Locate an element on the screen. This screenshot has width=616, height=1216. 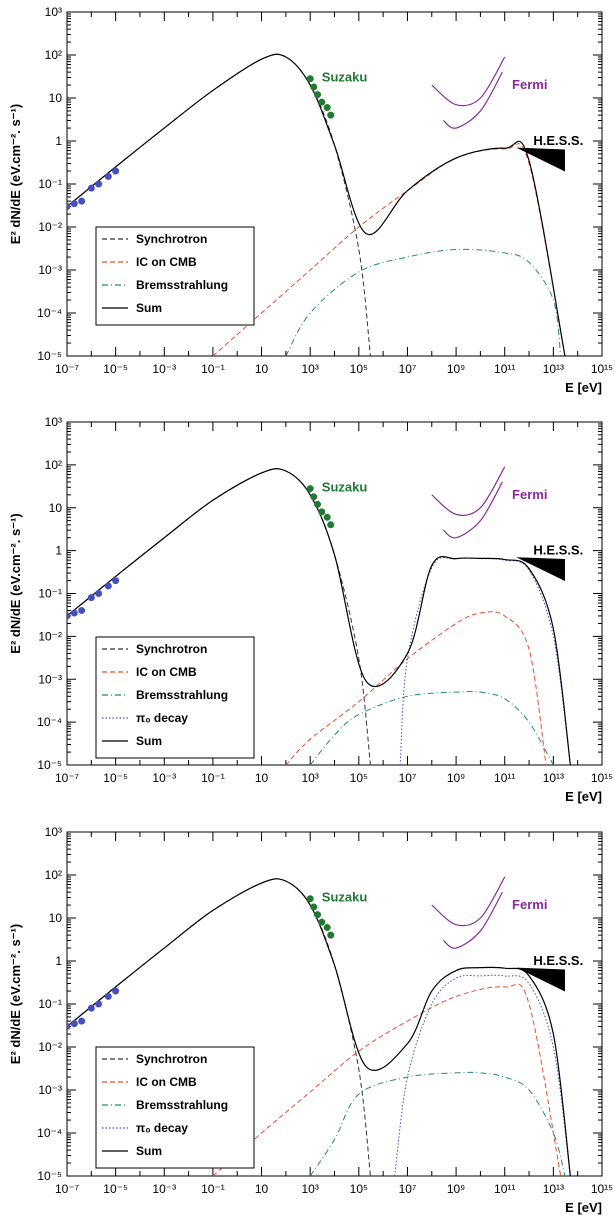
x-tick-label: 10¹³ is located at coordinates (553, 369).